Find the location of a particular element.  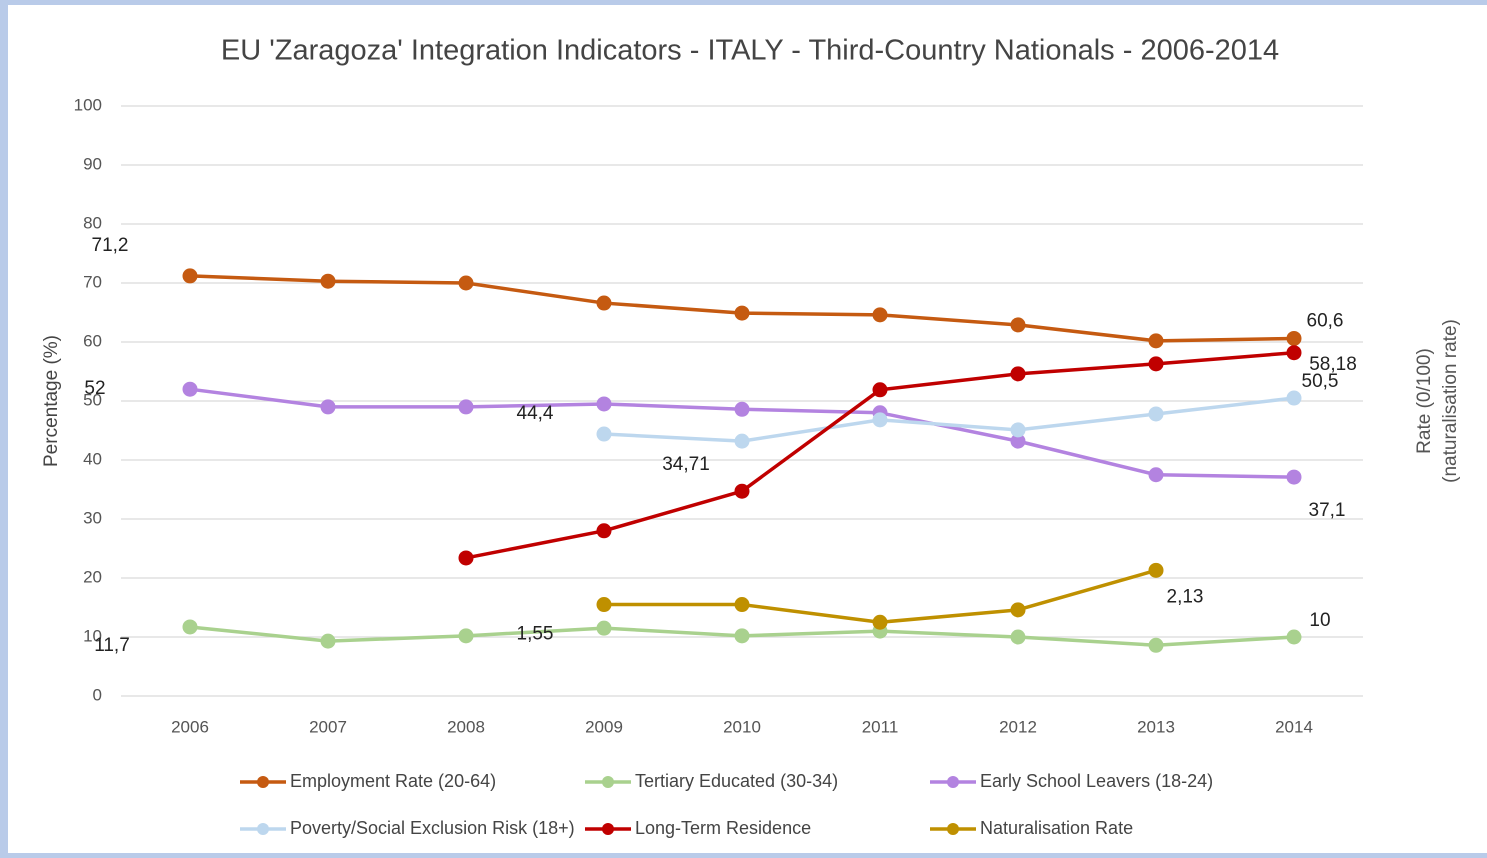

y-tick-label: 80 is located at coordinates (92, 222).